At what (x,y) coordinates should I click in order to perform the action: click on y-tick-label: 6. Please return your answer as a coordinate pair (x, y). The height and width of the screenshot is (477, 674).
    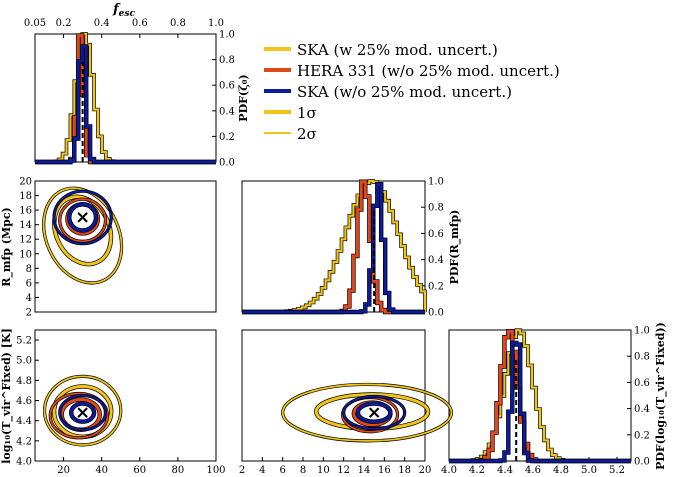
    Looking at the image, I should click on (29, 283).